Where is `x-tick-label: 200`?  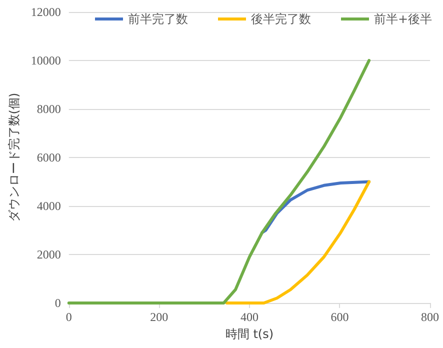
x-tick-label: 200 is located at coordinates (159, 317).